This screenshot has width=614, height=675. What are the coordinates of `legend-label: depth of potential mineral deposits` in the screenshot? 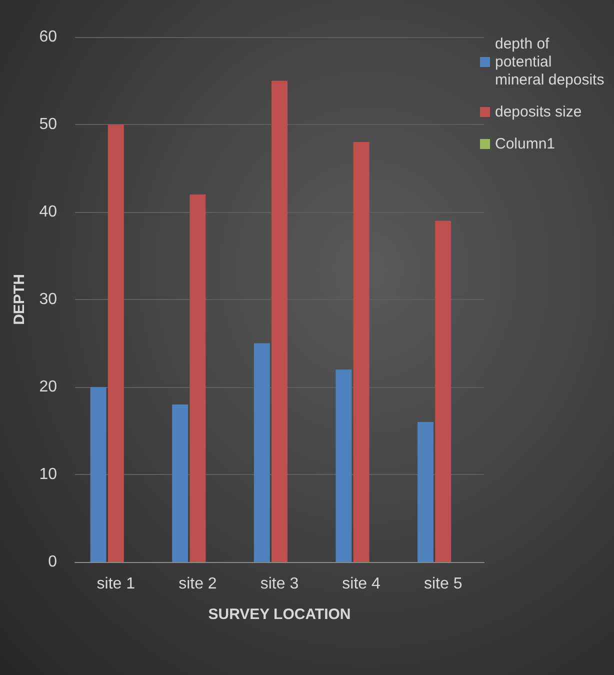 It's located at (549, 62).